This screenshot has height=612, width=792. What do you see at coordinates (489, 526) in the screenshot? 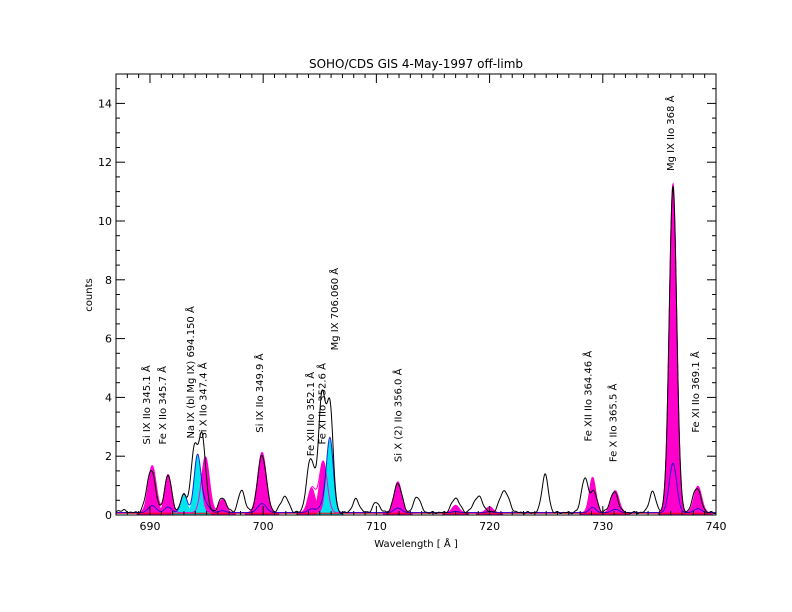
I see `x-tick-label: 720` at bounding box center [489, 526].